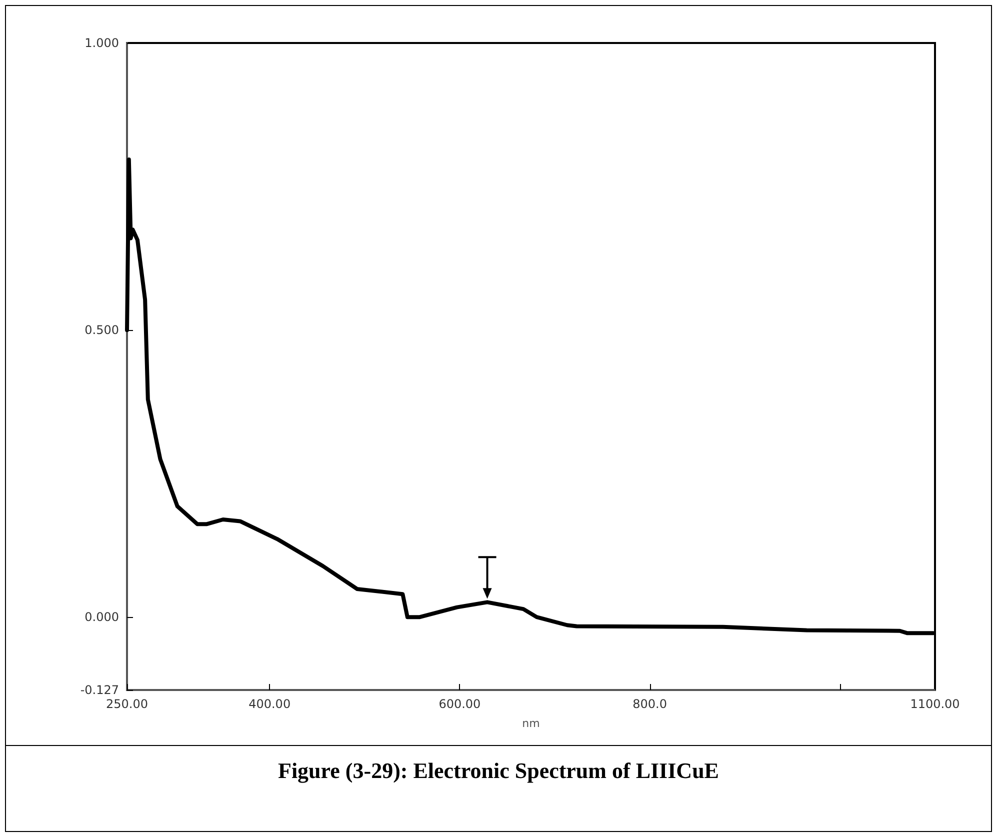  Describe the element at coordinates (99, 690) in the screenshot. I see `y-tick-label: -0.127` at that location.